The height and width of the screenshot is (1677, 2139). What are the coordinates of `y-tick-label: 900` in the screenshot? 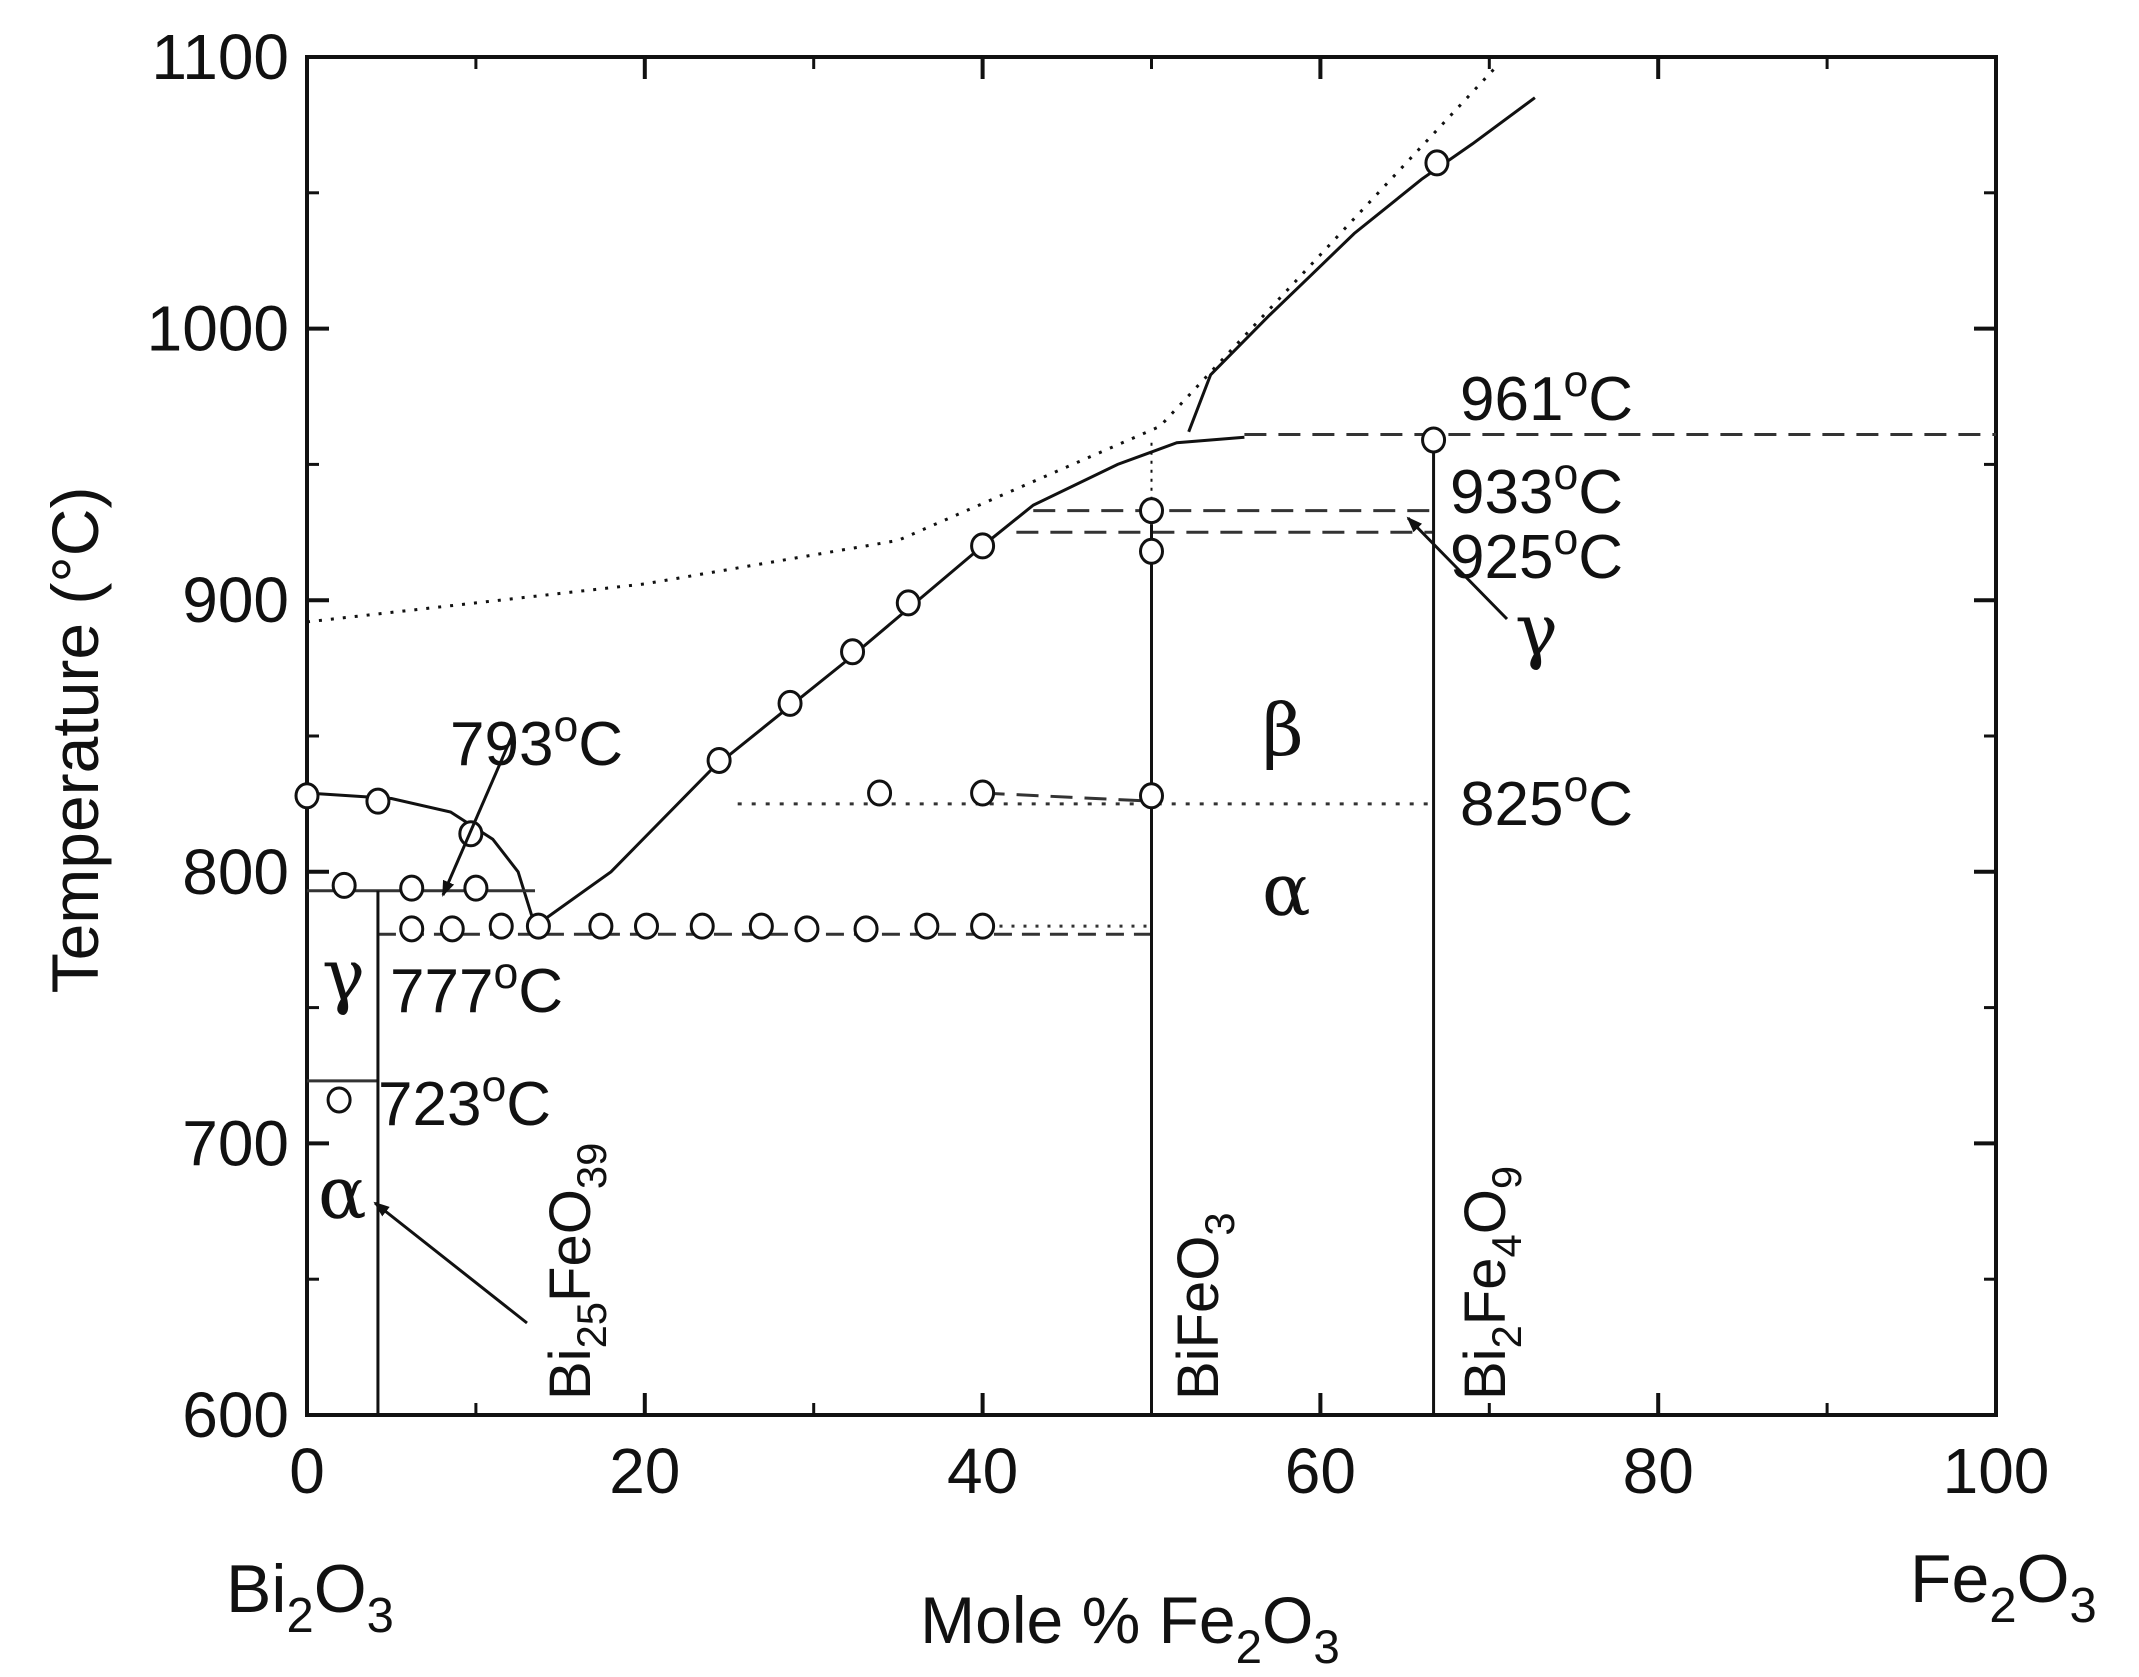 It's located at (235, 600).